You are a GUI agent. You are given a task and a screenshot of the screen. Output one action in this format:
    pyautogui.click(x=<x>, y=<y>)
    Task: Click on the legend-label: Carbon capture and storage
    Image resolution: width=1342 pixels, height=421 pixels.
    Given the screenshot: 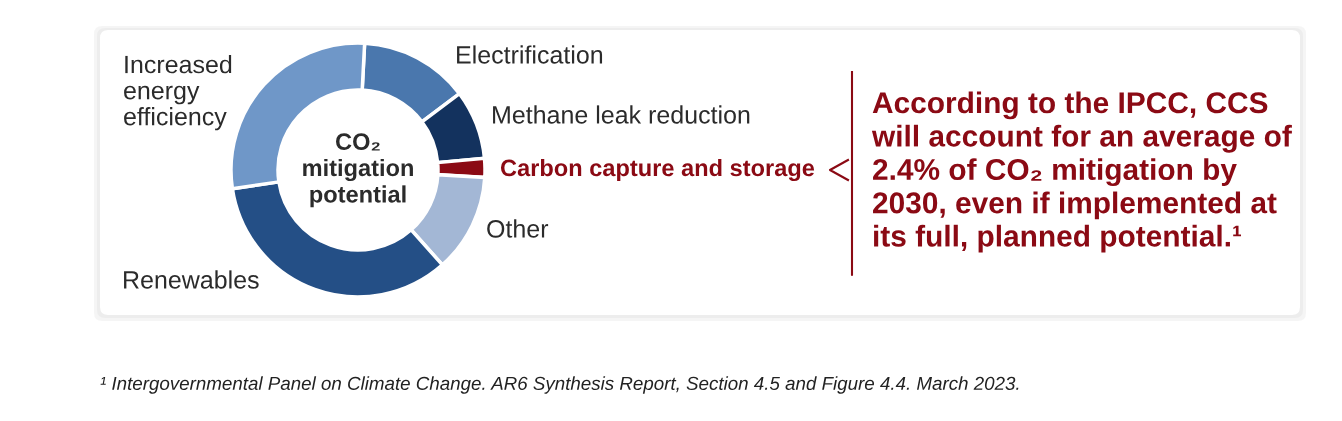 What is the action you would take?
    pyautogui.click(x=657, y=170)
    